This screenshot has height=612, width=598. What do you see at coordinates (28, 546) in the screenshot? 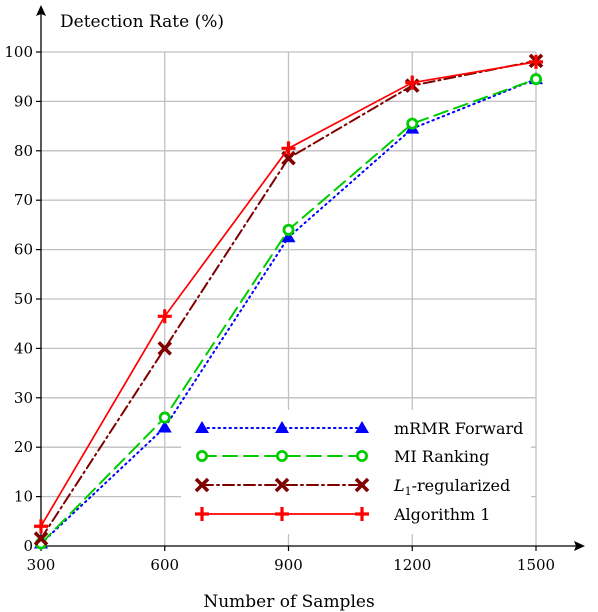
I see `y-tick-label: 0` at bounding box center [28, 546].